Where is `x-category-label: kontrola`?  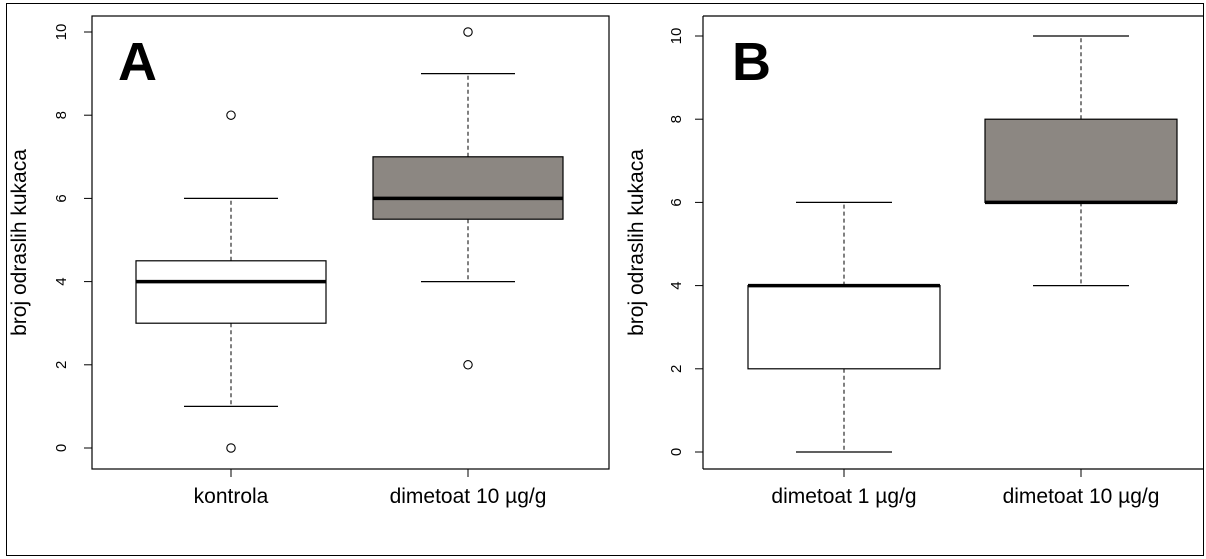
x-category-label: kontrola is located at coordinates (231, 496).